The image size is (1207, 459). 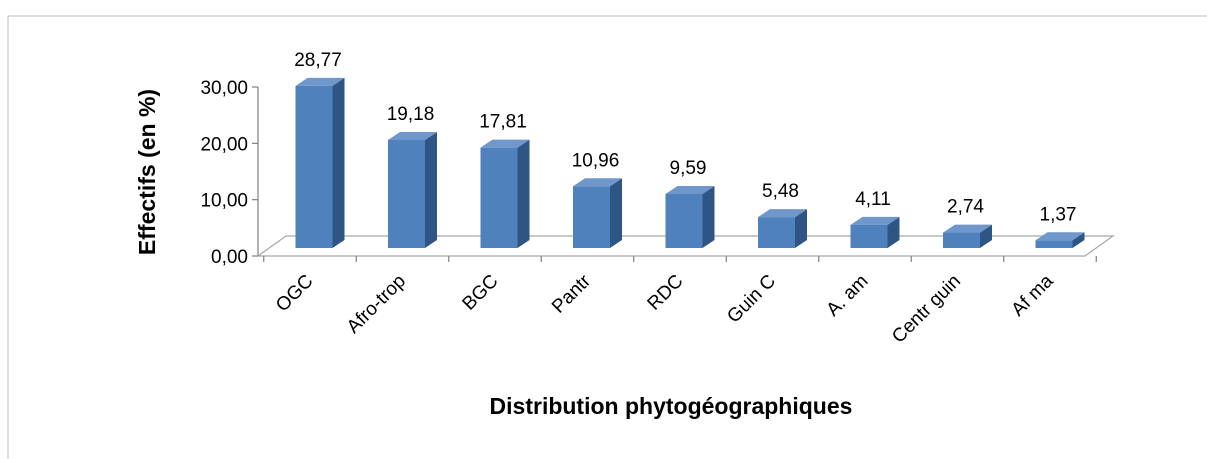 What do you see at coordinates (376, 304) in the screenshot?
I see `x-tick-label: Afro-trop` at bounding box center [376, 304].